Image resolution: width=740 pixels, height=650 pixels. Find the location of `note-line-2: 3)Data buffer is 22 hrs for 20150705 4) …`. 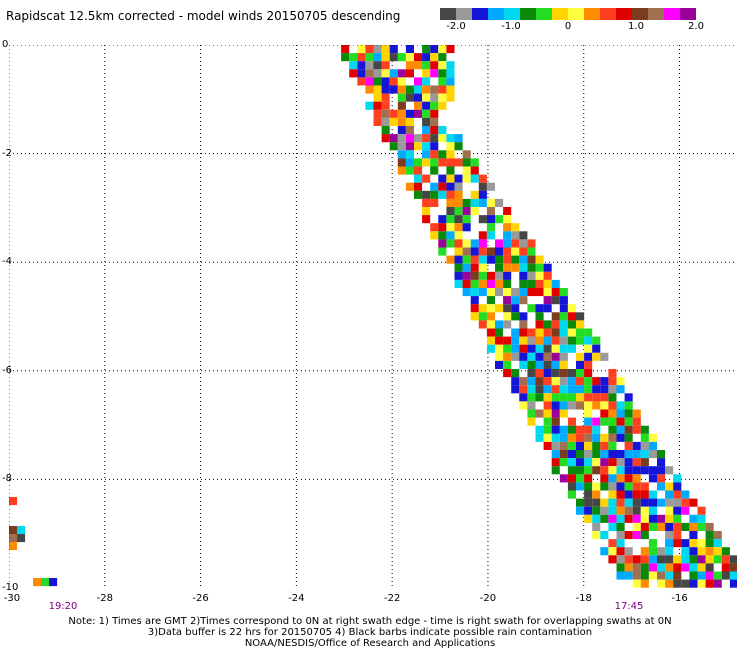

note-line-2: 3)Data buffer is 22 hrs for 20150705 4) … is located at coordinates (370, 632).